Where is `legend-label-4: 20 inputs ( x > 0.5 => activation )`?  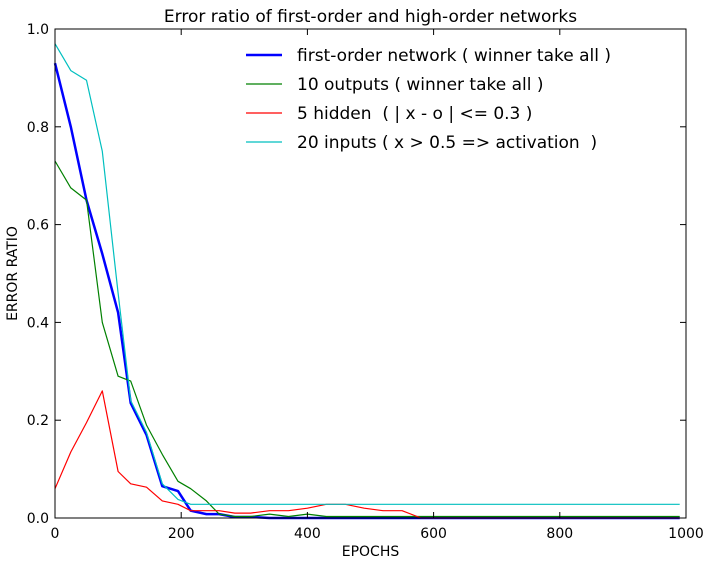
legend-label-4: 20 inputs ( x > 0.5 => activation ) is located at coordinates (447, 143).